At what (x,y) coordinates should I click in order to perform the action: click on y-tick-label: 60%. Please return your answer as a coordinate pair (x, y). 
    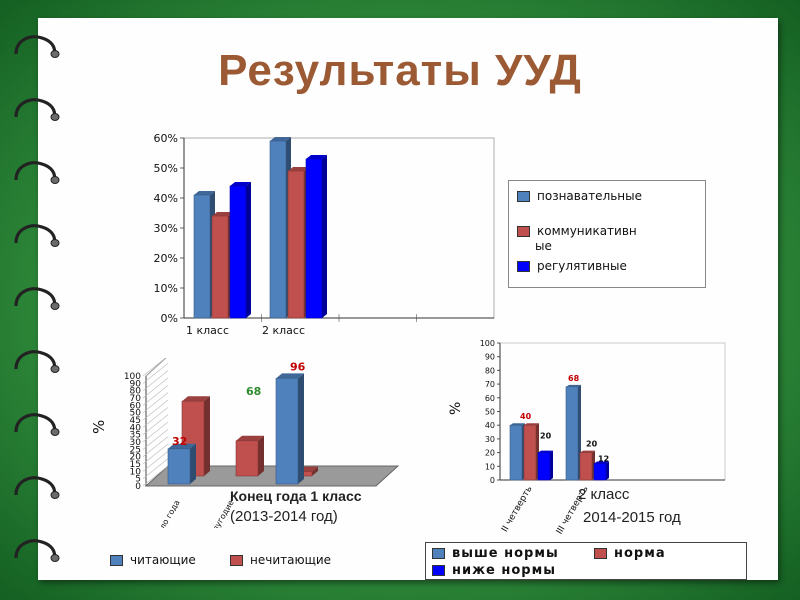
    Looking at the image, I should click on (166, 138).